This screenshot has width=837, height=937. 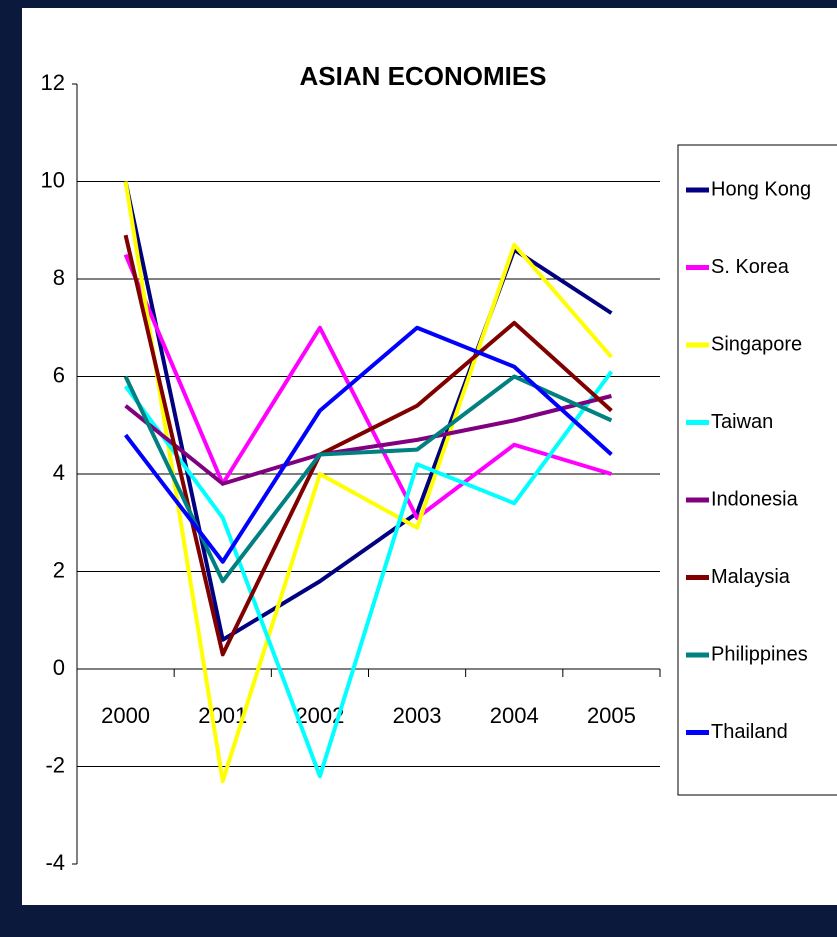 What do you see at coordinates (751, 577) in the screenshot?
I see `legend-label: Malaysia` at bounding box center [751, 577].